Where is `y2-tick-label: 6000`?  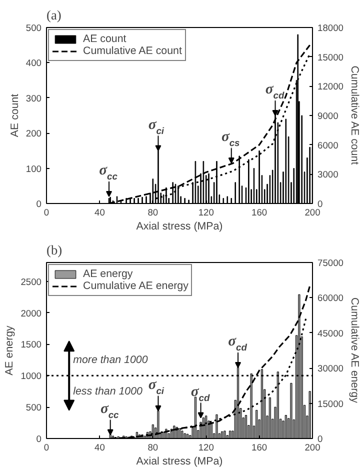 y2-tick-label: 6000 is located at coordinates (328, 145).